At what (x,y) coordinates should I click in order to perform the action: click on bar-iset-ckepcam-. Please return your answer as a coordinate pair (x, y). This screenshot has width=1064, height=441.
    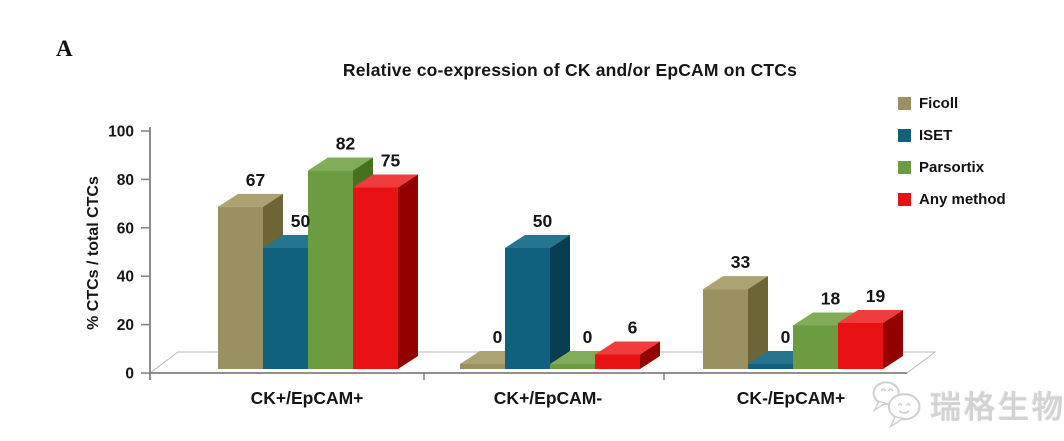
    Looking at the image, I should click on (537, 302).